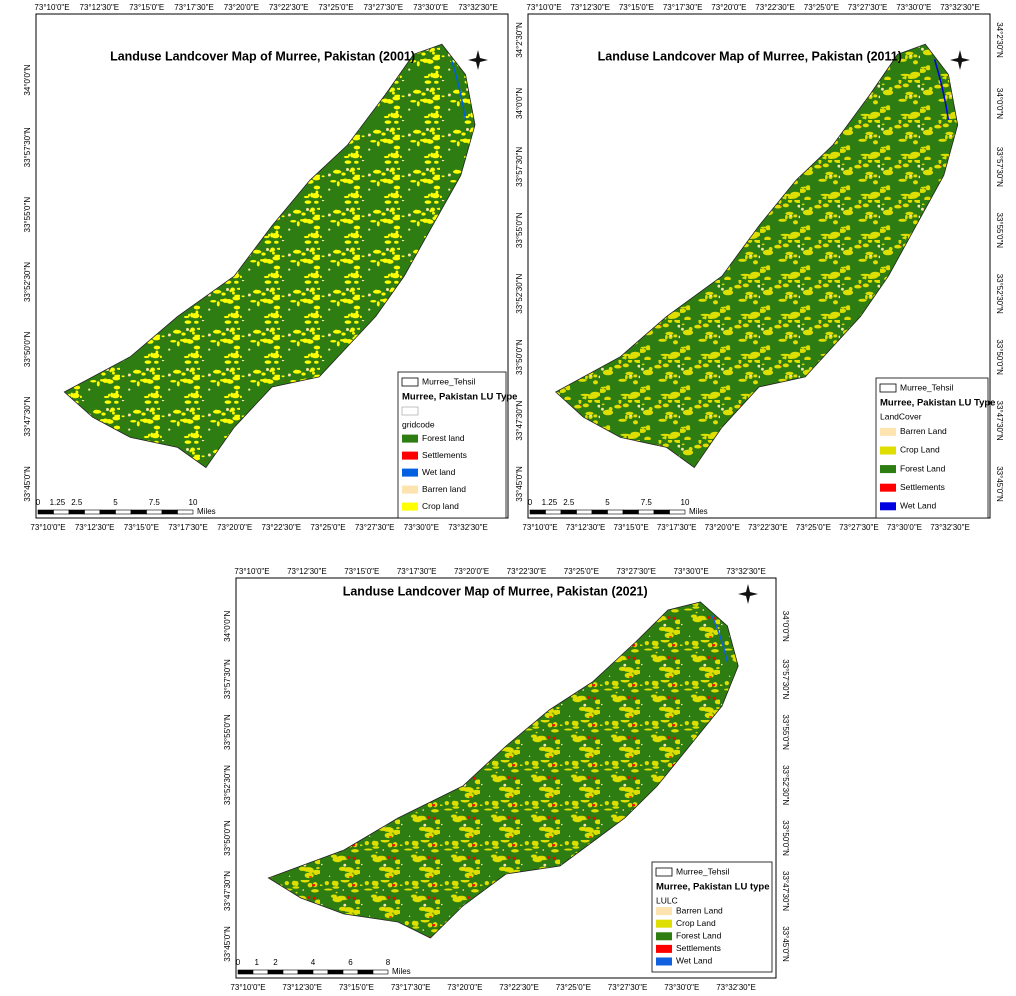 The width and height of the screenshot is (1016, 996). I want to click on left-tick-label: 34°2'30"N, so click(519, 40).